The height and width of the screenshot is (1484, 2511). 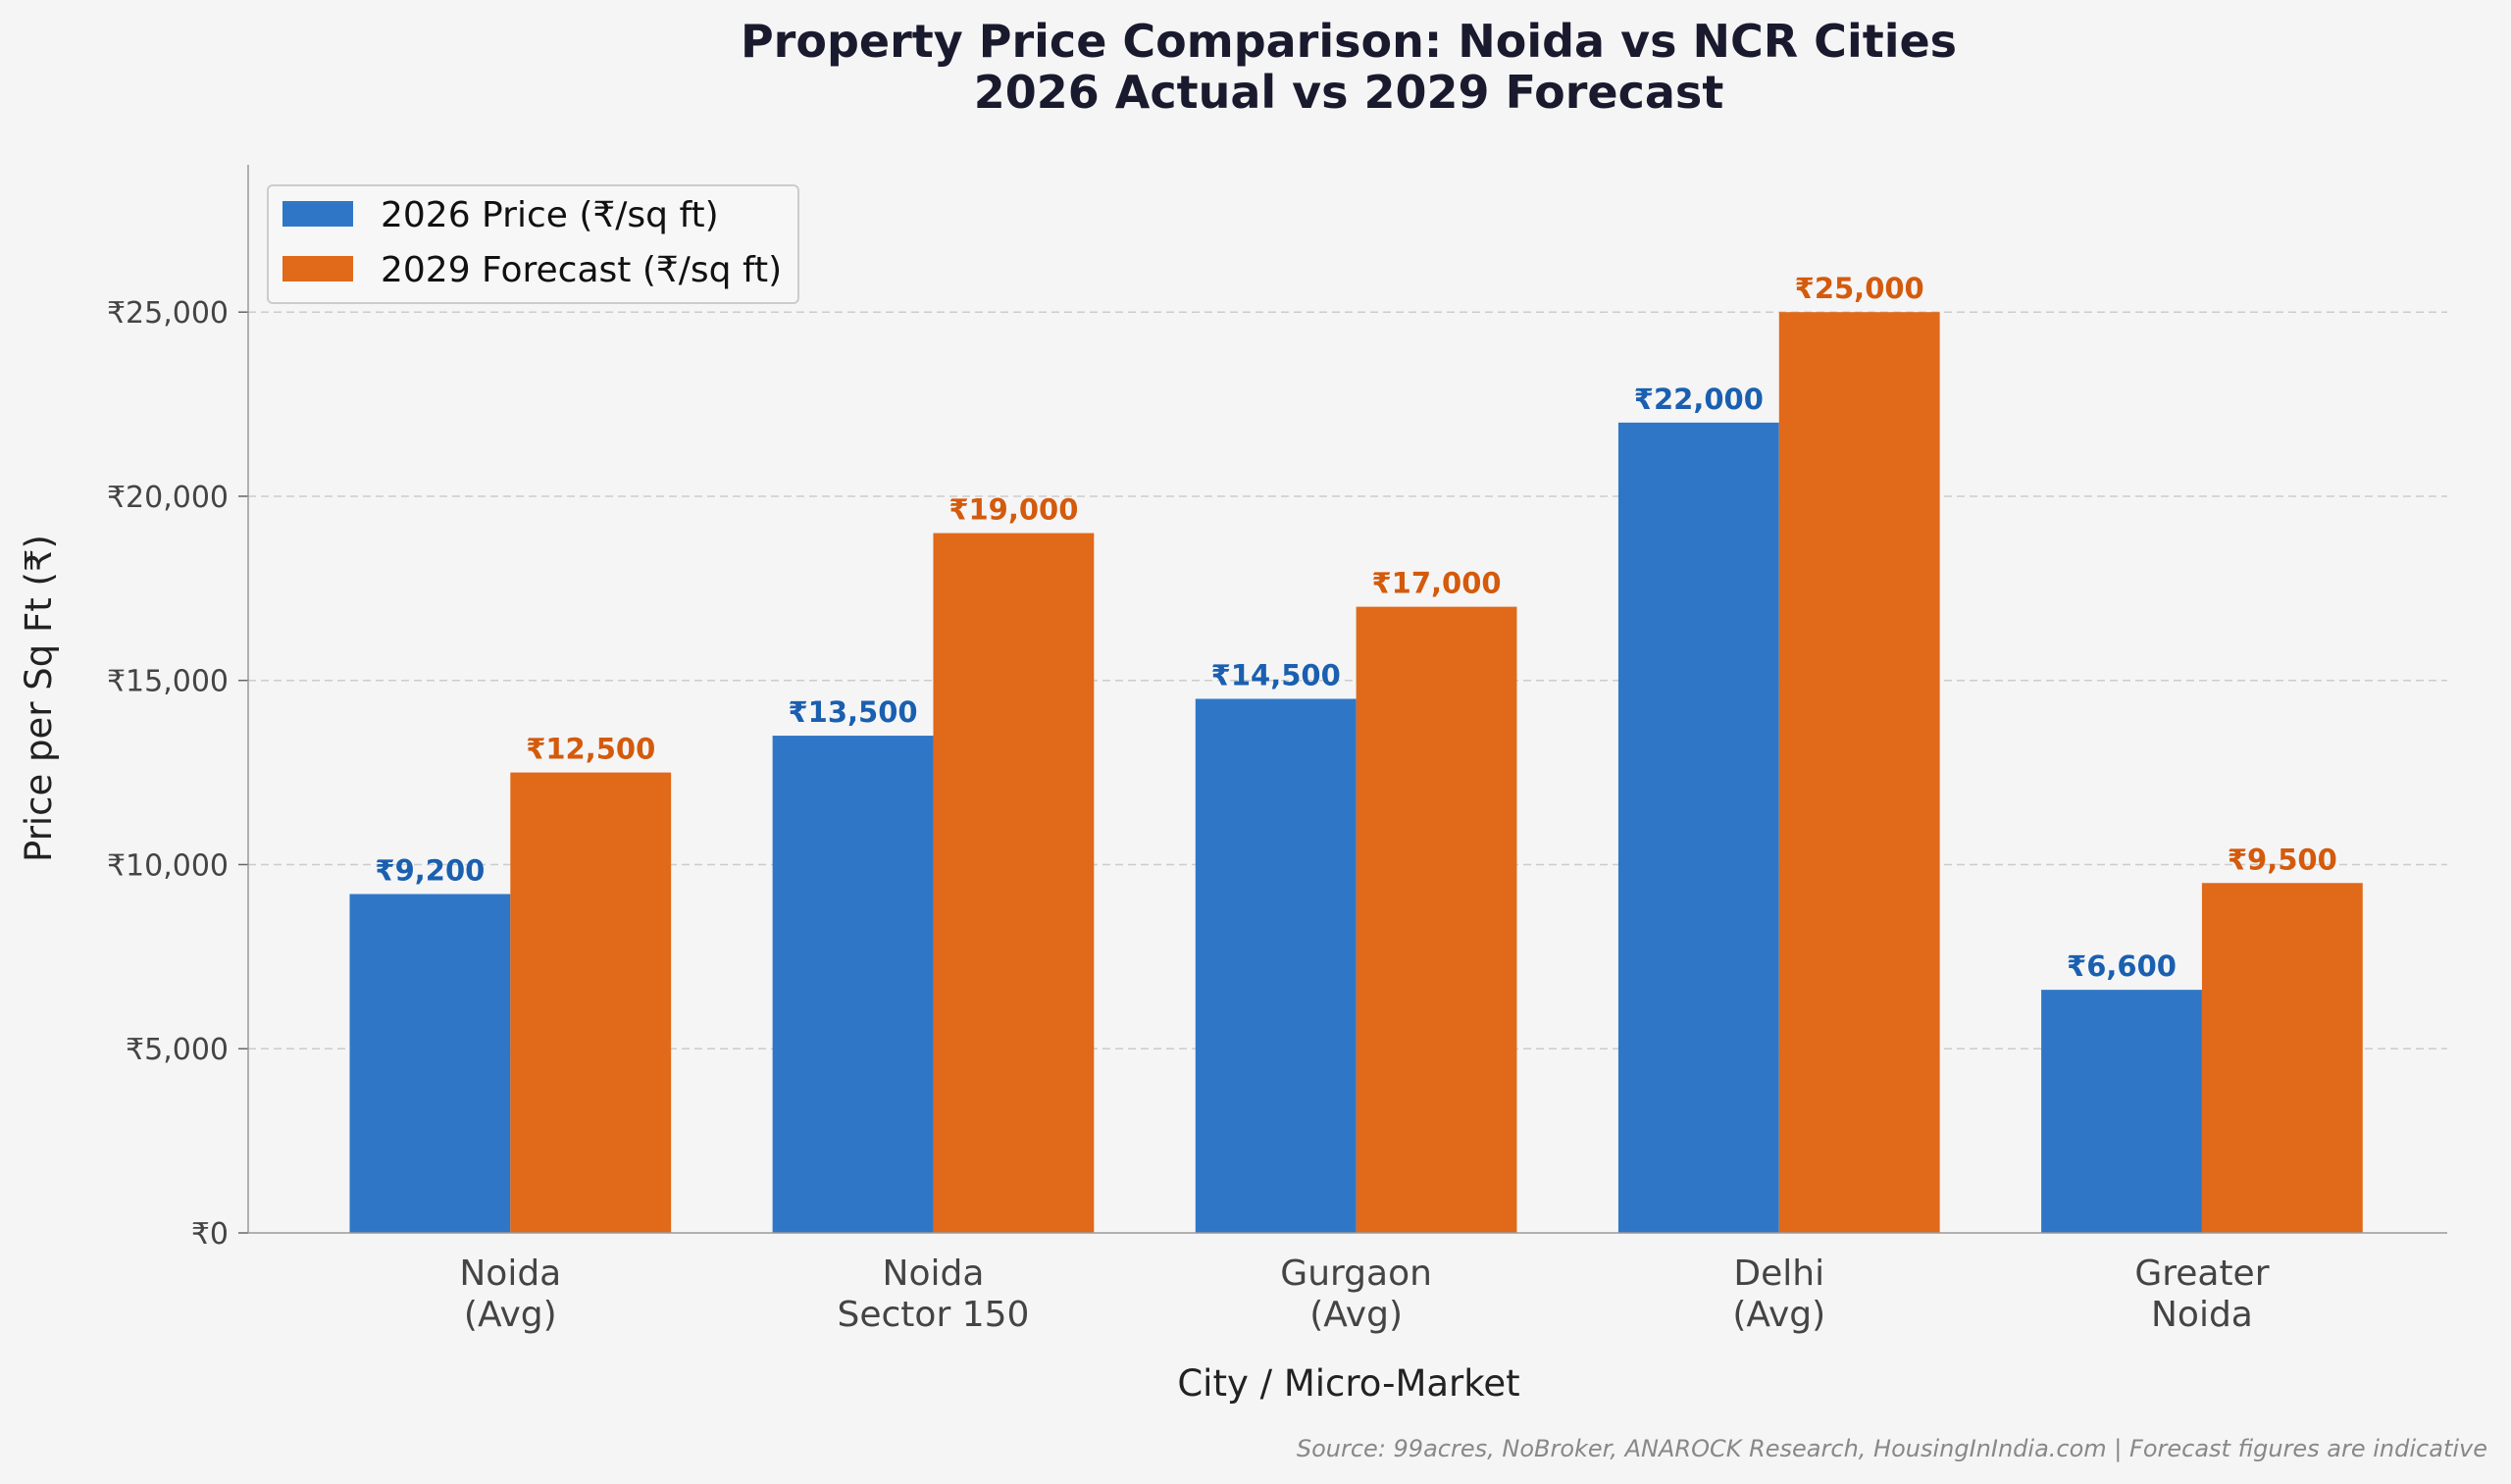 I want to click on x-axis-label: City / Micro-Market, so click(x=1348, y=1383).